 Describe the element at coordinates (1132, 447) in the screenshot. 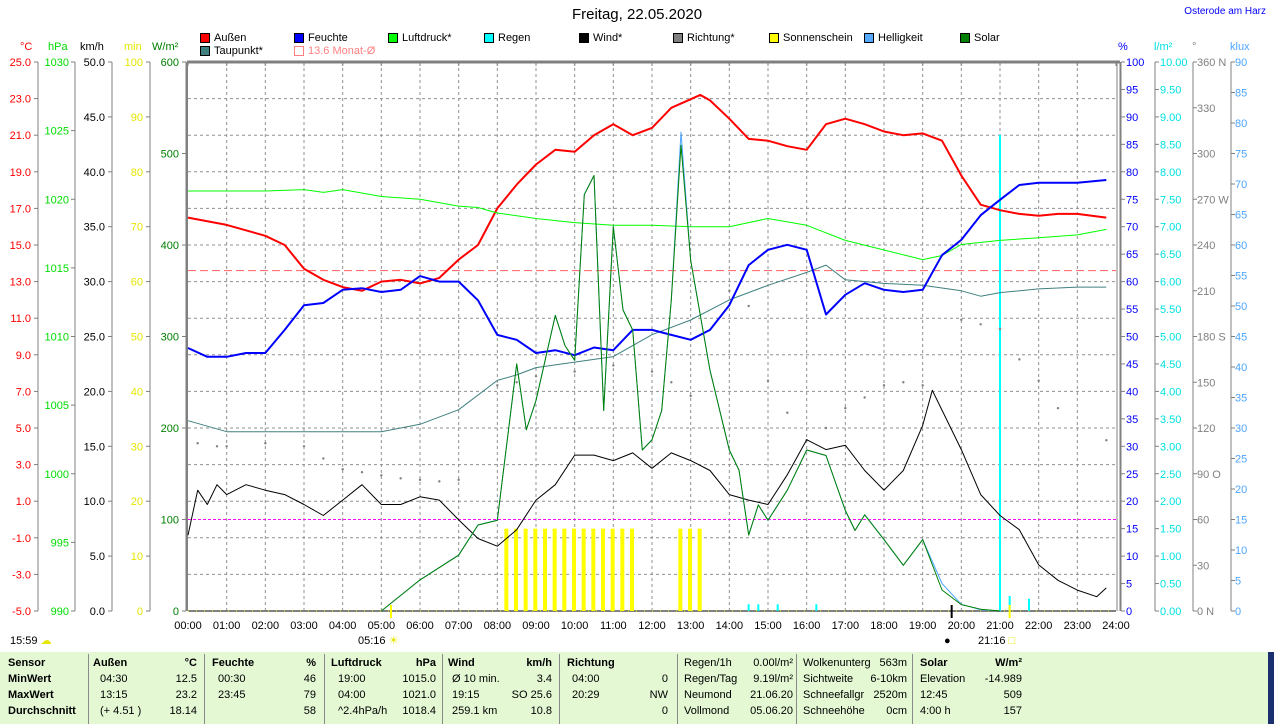

I see `axis-label-hum: 30` at that location.